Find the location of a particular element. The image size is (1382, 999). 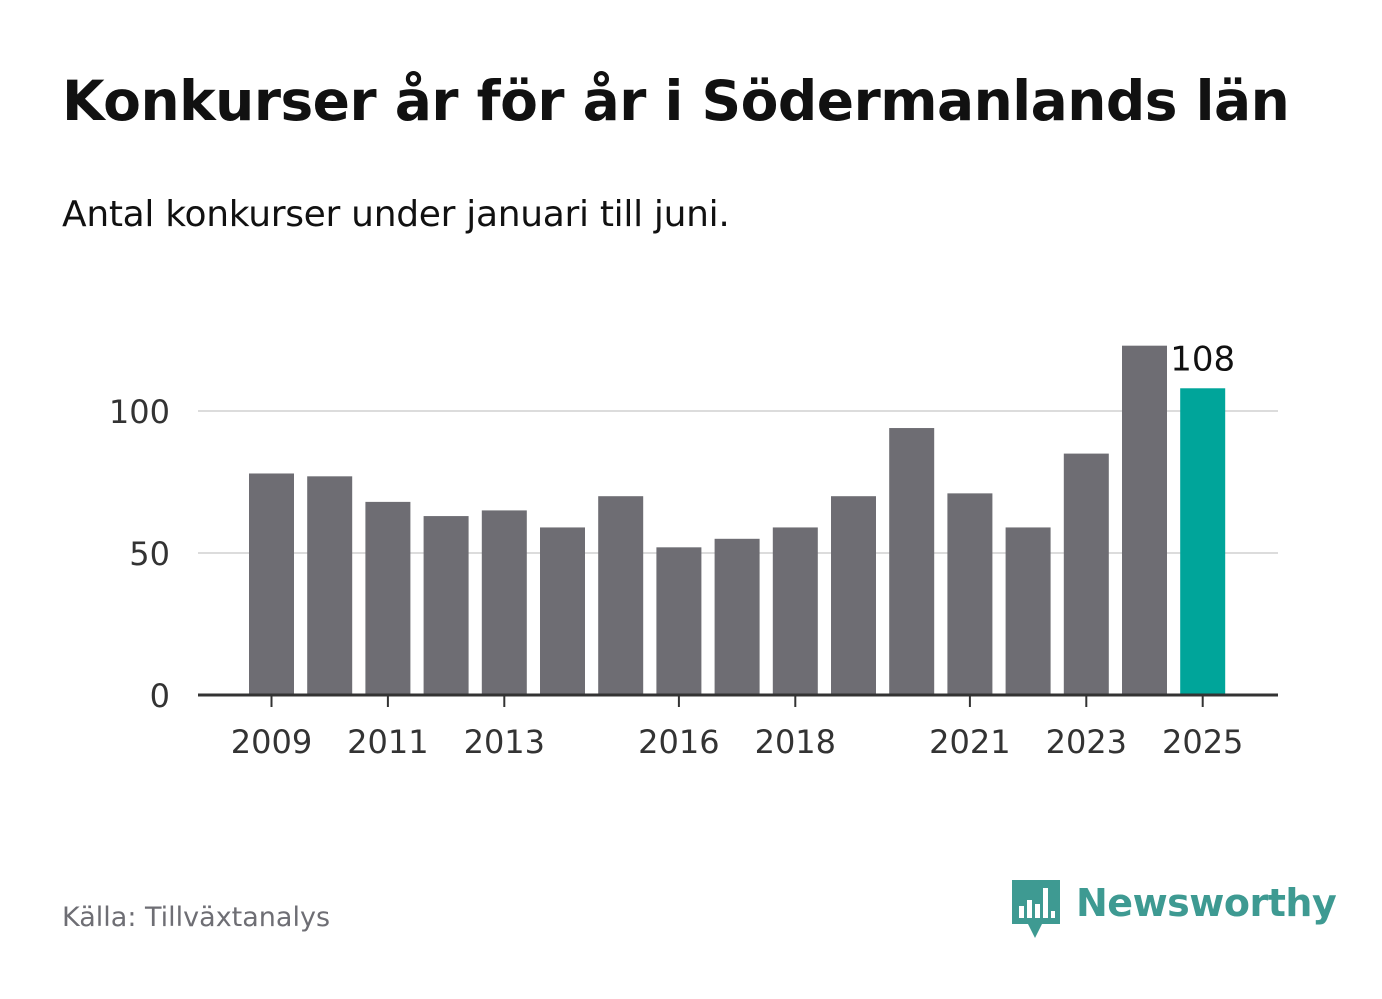

bar-2021 is located at coordinates (970, 594).